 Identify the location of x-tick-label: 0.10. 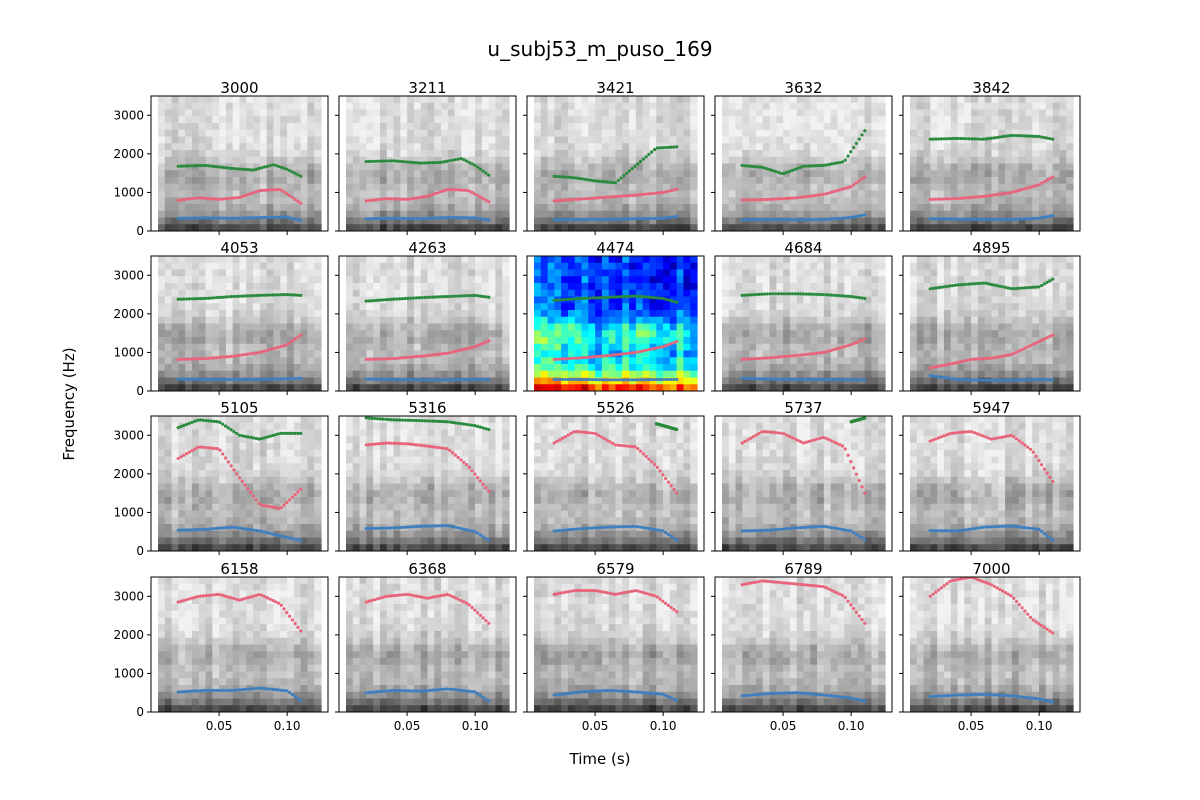
(475, 726).